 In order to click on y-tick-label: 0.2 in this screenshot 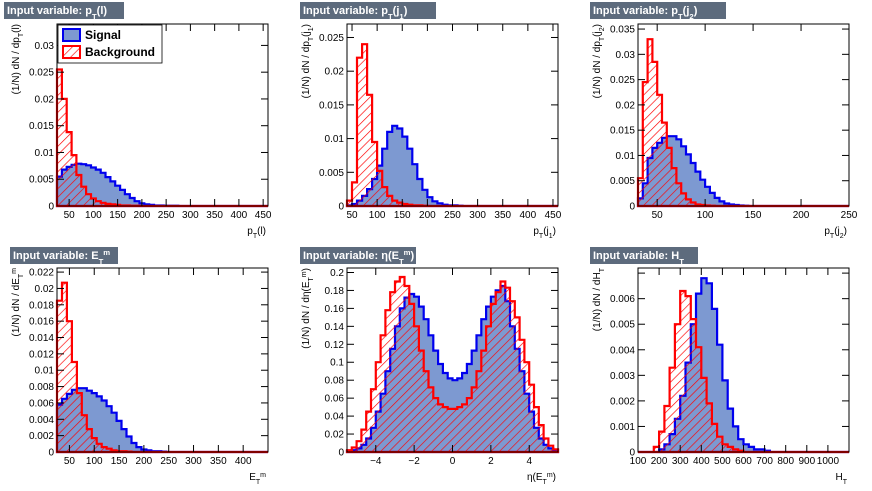, I will do `click(337, 273)`.